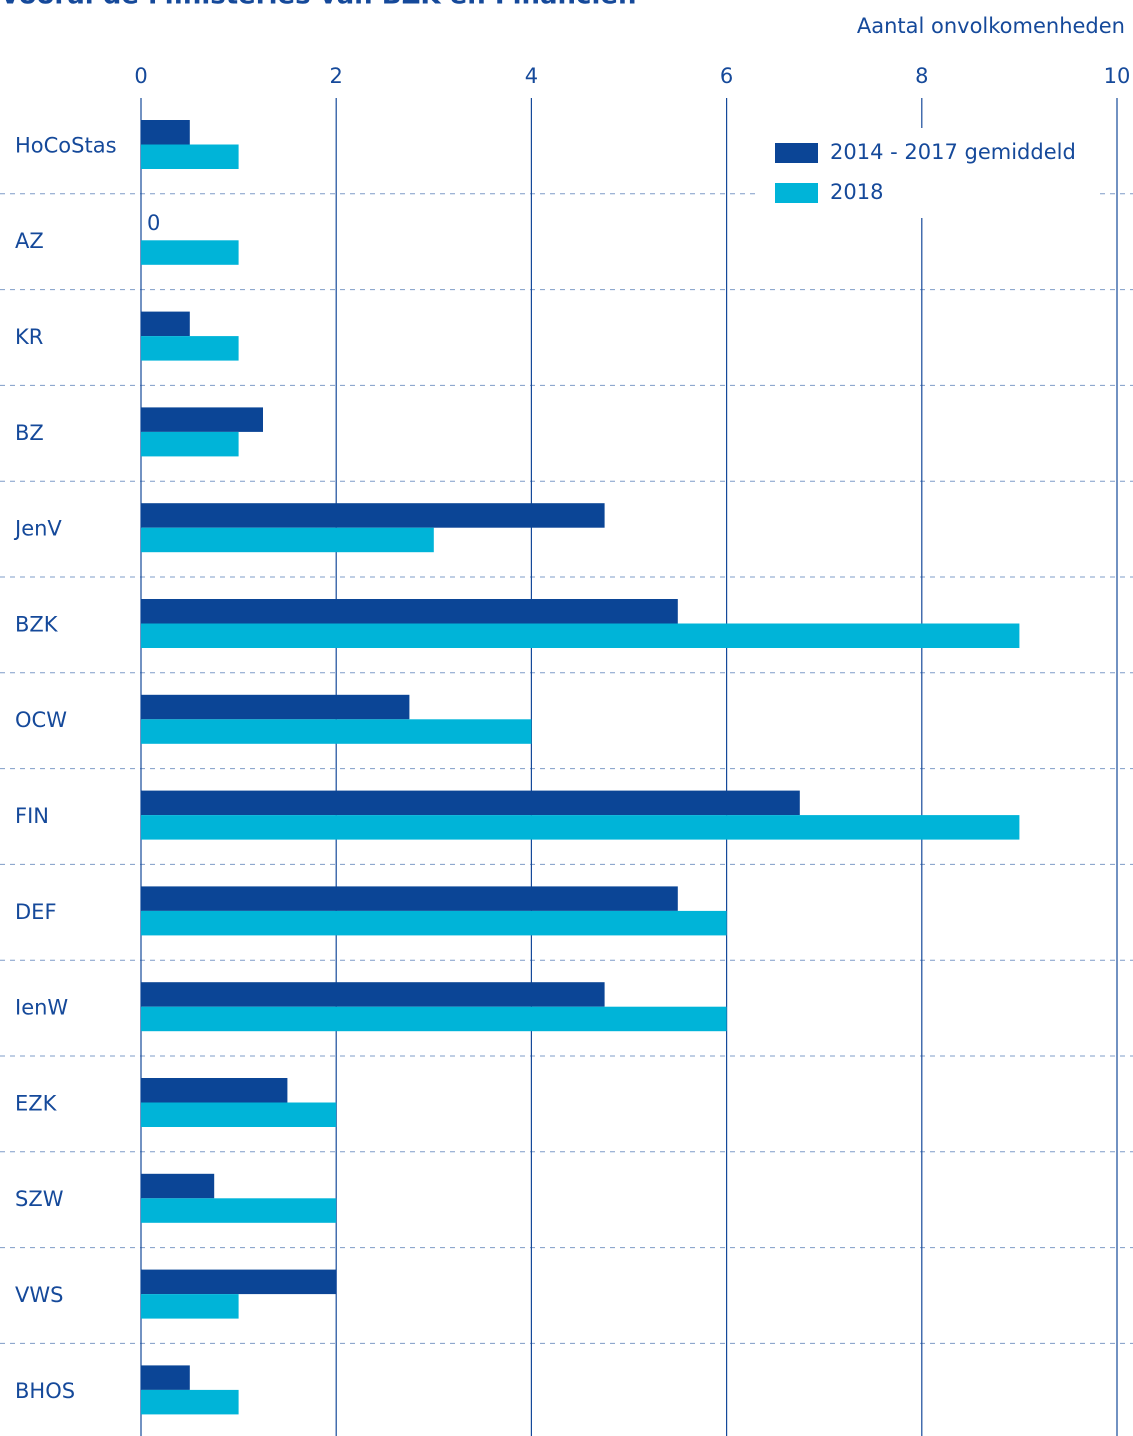  Describe the element at coordinates (32, 816) in the screenshot. I see `y-tick-label: FIN` at that location.